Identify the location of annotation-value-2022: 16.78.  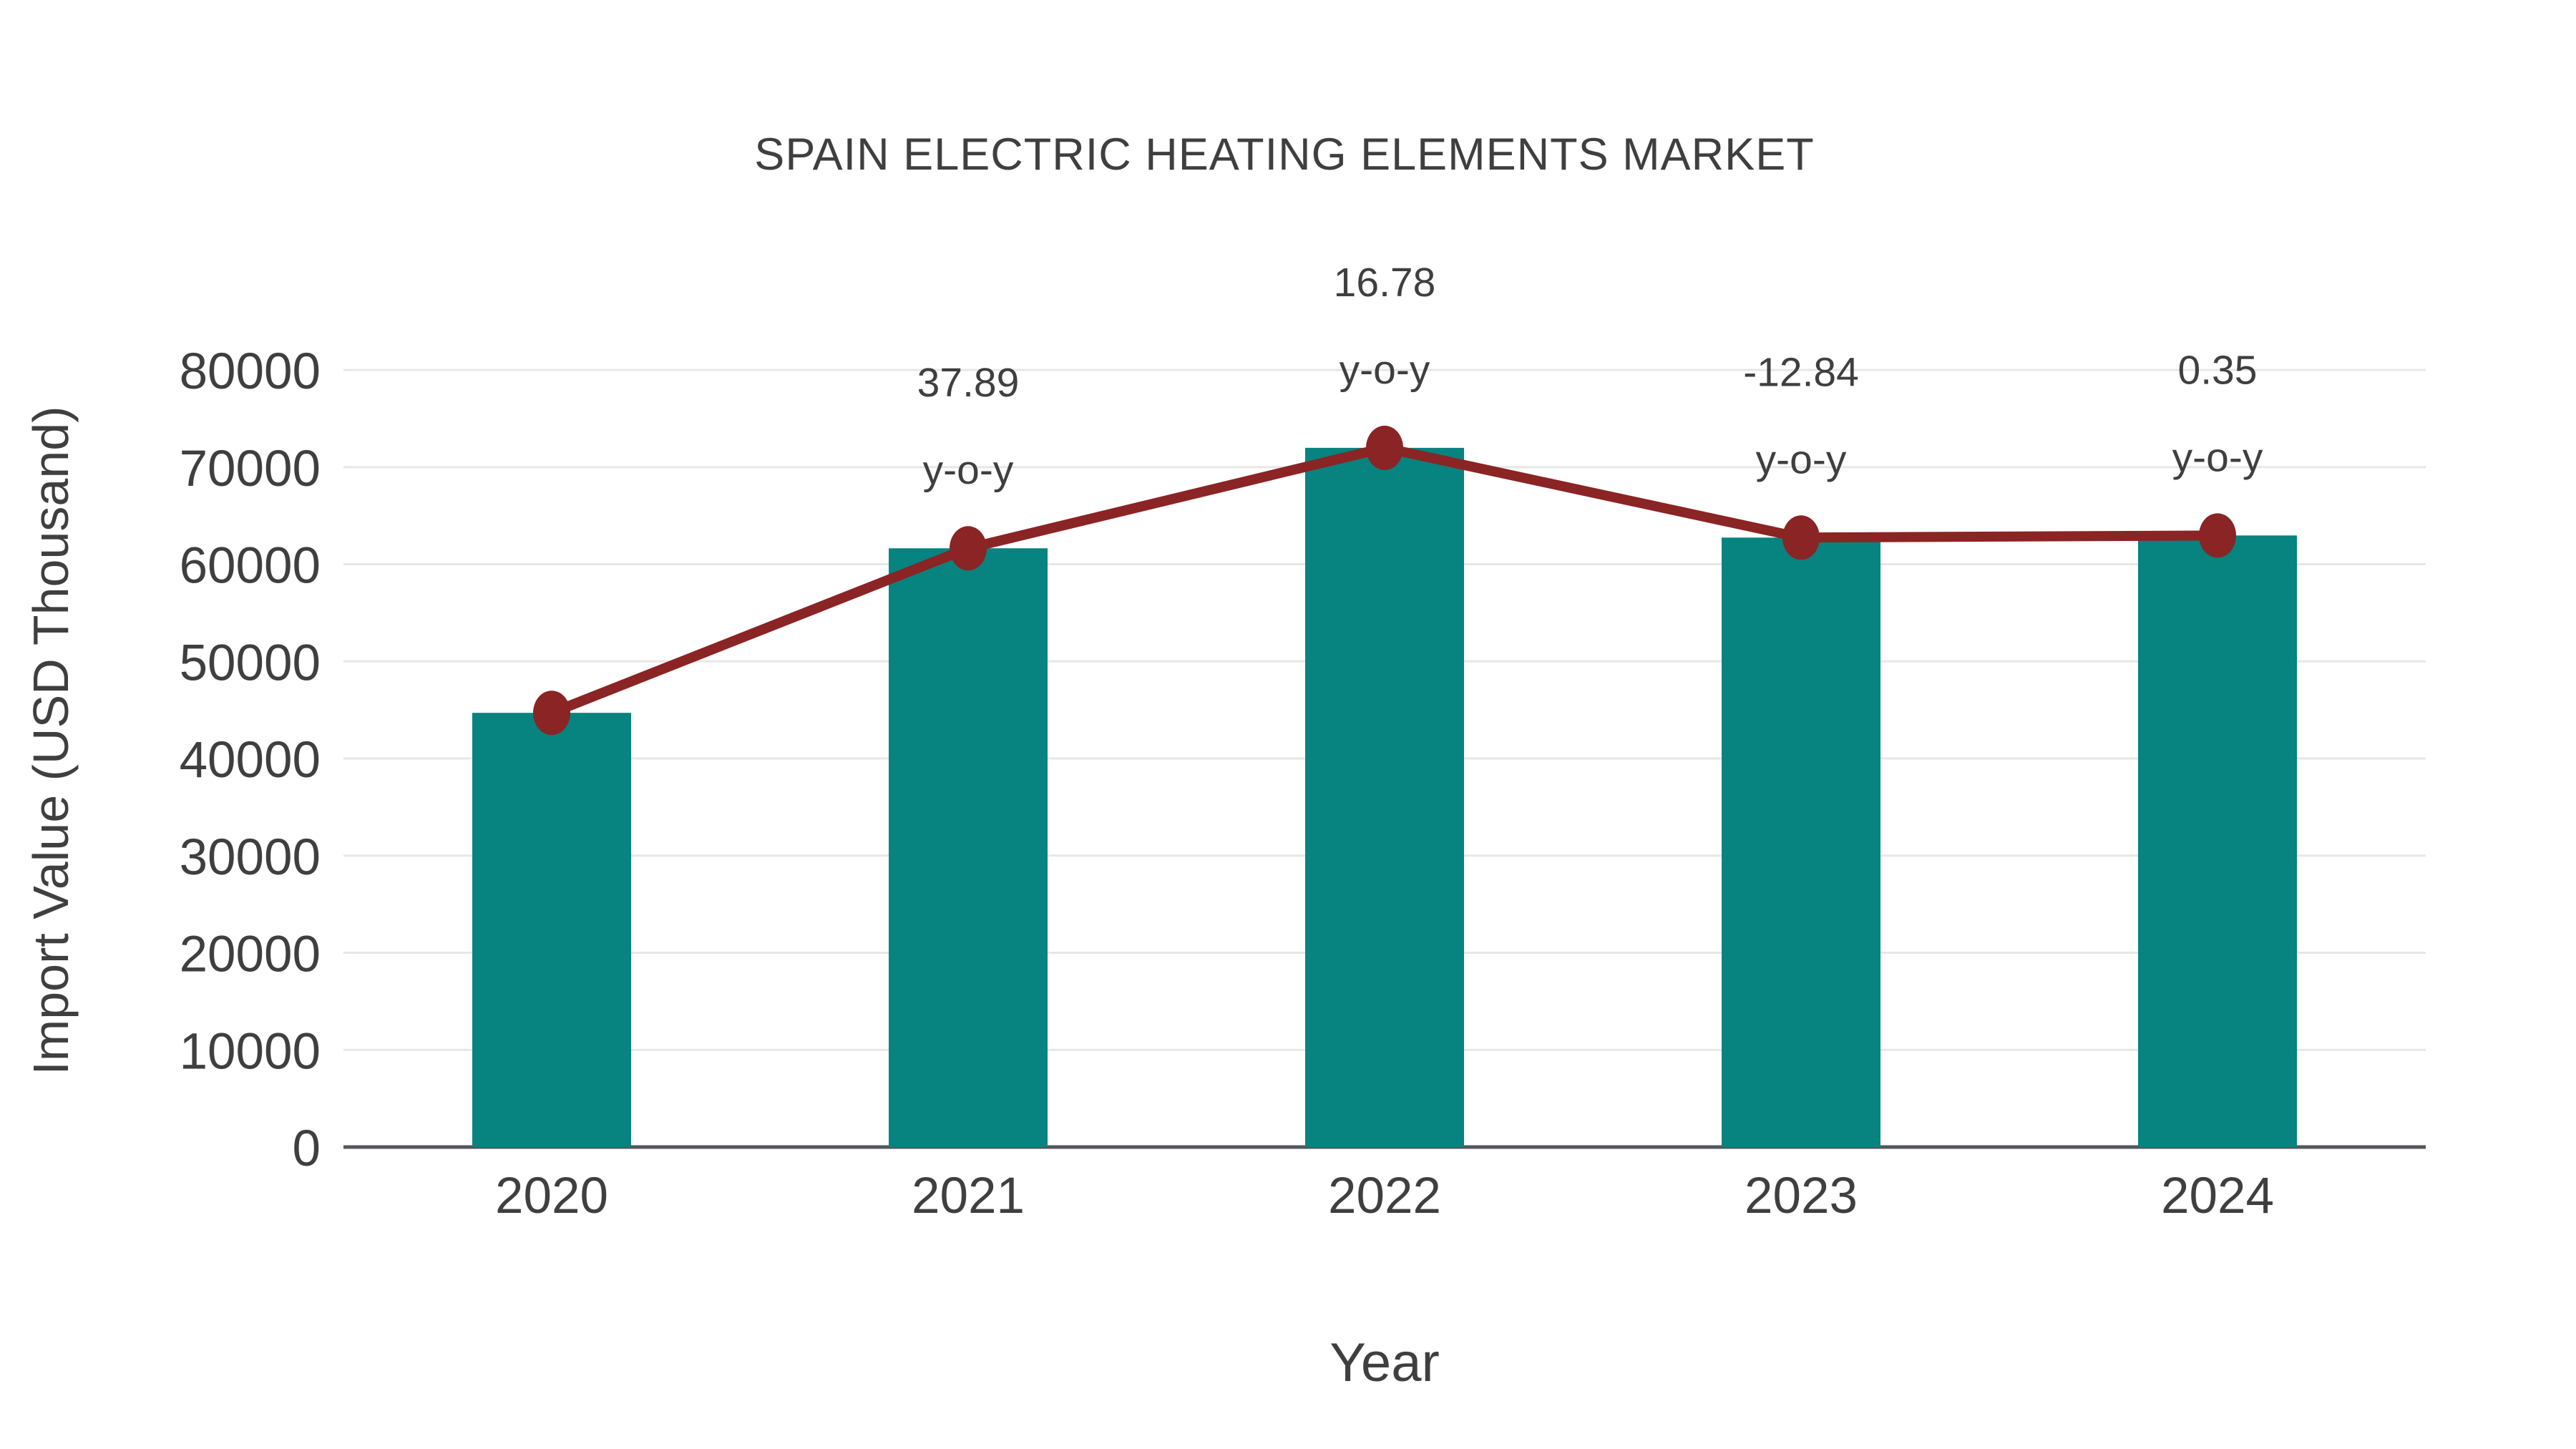
(1385, 283).